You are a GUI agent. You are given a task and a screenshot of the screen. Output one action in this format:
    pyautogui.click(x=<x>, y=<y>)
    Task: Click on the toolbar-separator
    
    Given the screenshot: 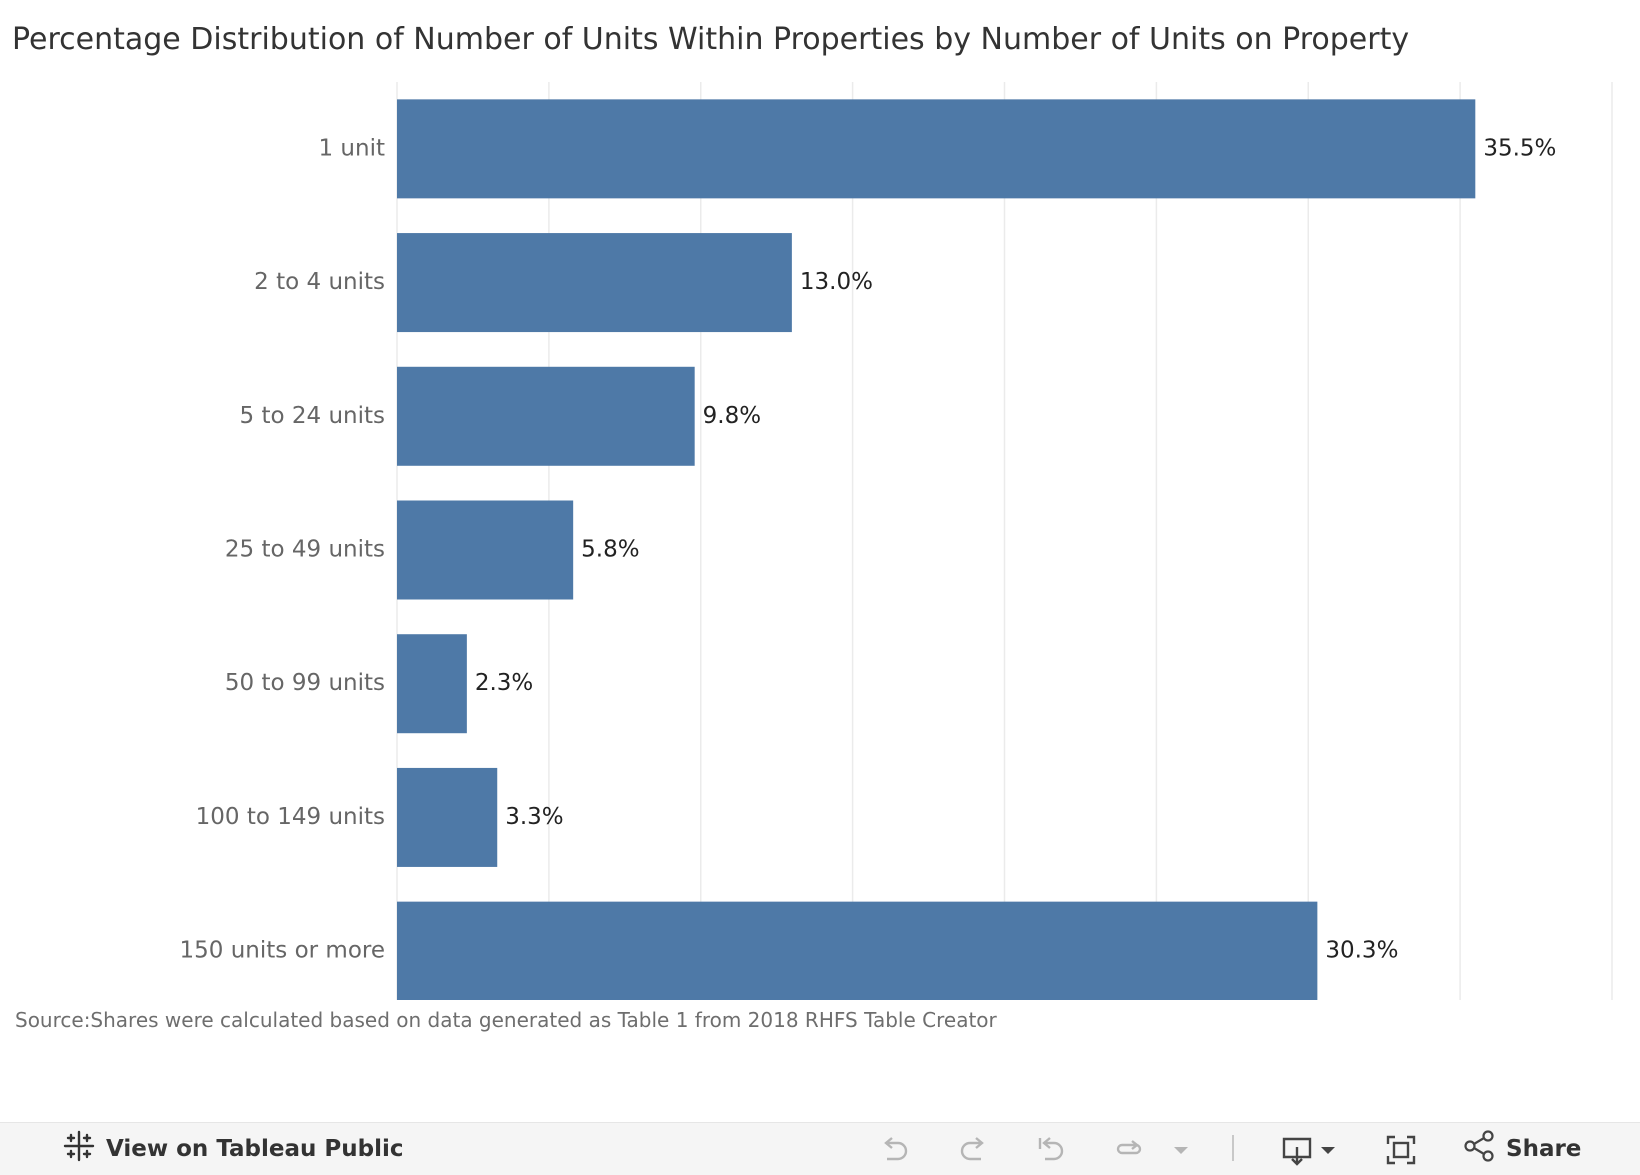 What is the action you would take?
    pyautogui.click(x=1233, y=1148)
    